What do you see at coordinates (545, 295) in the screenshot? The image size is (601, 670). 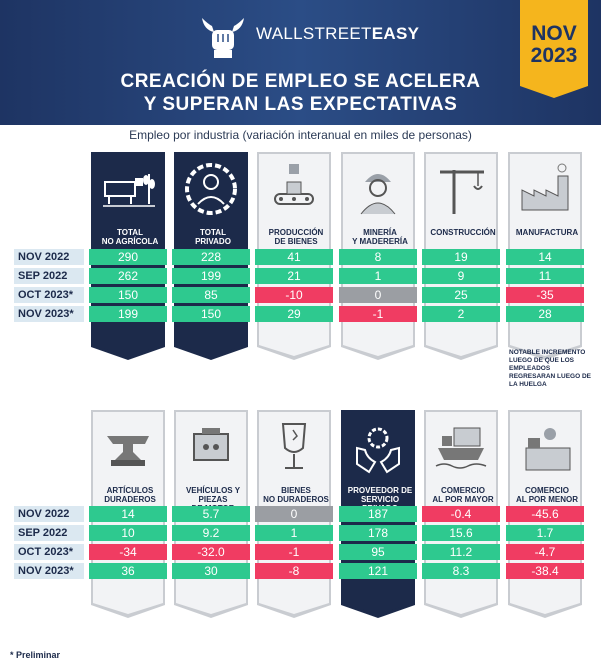 I see `value-cell: -35` at bounding box center [545, 295].